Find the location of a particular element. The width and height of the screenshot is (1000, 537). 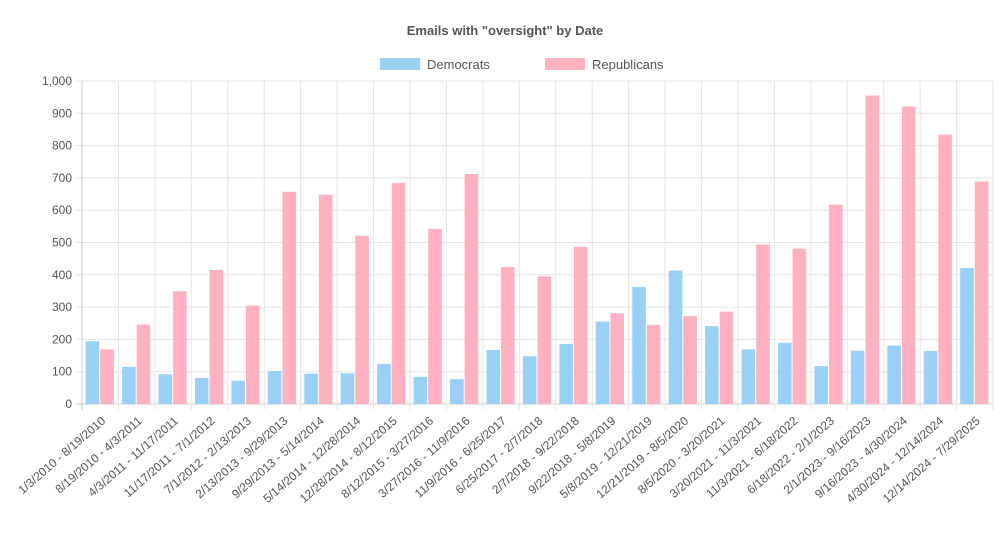

y-tick-label: 900 is located at coordinates (62, 113).